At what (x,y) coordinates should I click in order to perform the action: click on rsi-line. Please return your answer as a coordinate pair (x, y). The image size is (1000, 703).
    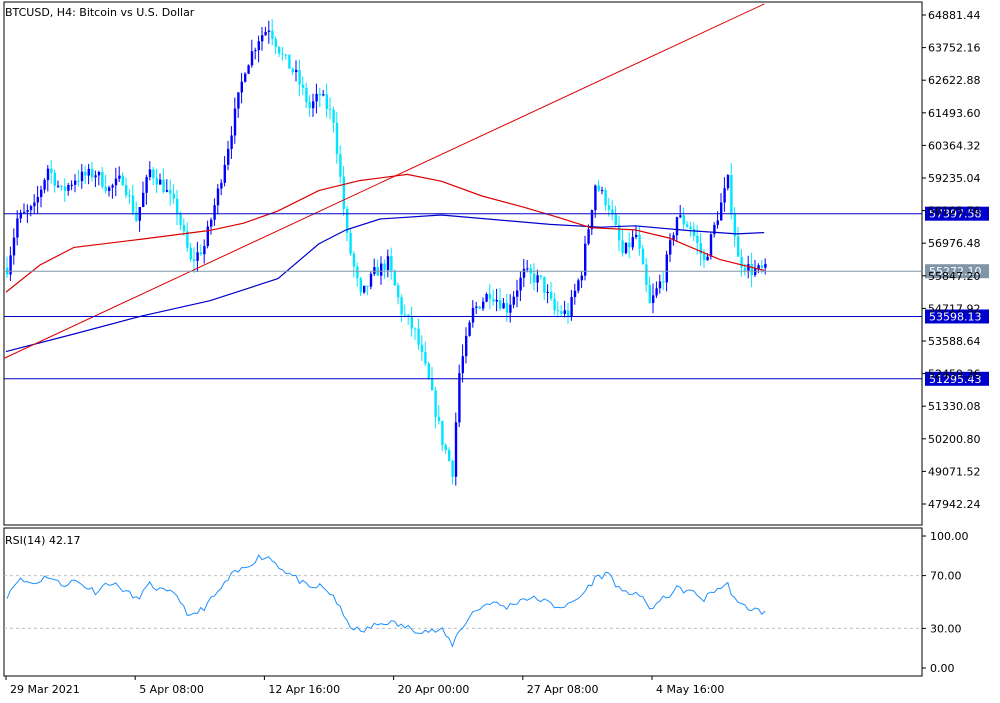
    Looking at the image, I should click on (386, 601).